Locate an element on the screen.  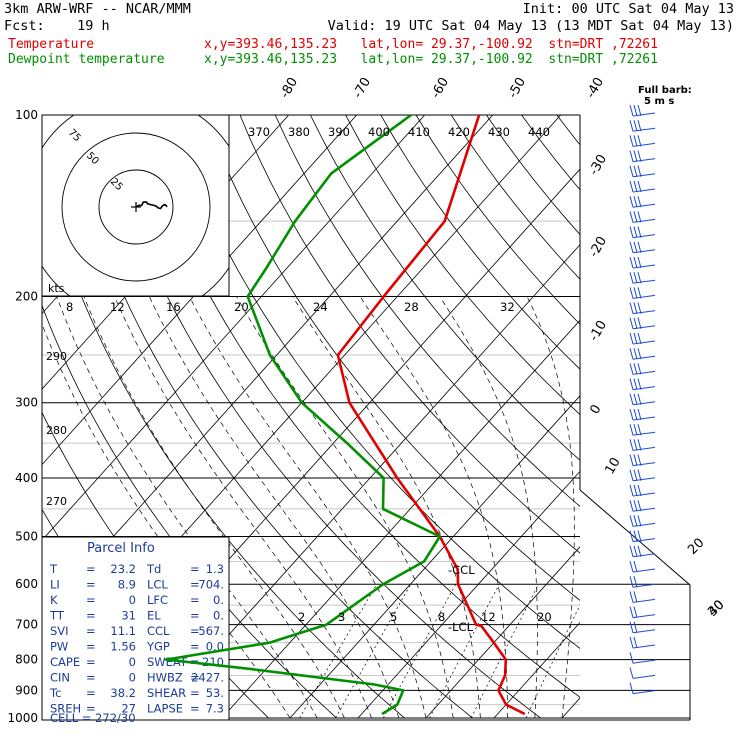
moist-adiabat is located at coordinates (433, 507).